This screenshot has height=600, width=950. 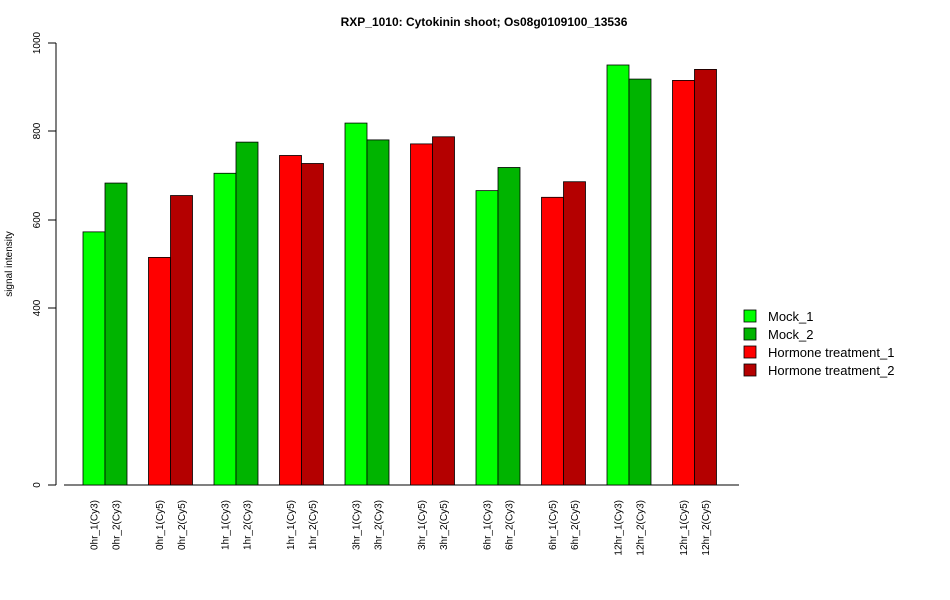 What do you see at coordinates (575, 525) in the screenshot?
I see `x-tick-label: 6hr_2(Cy5)` at bounding box center [575, 525].